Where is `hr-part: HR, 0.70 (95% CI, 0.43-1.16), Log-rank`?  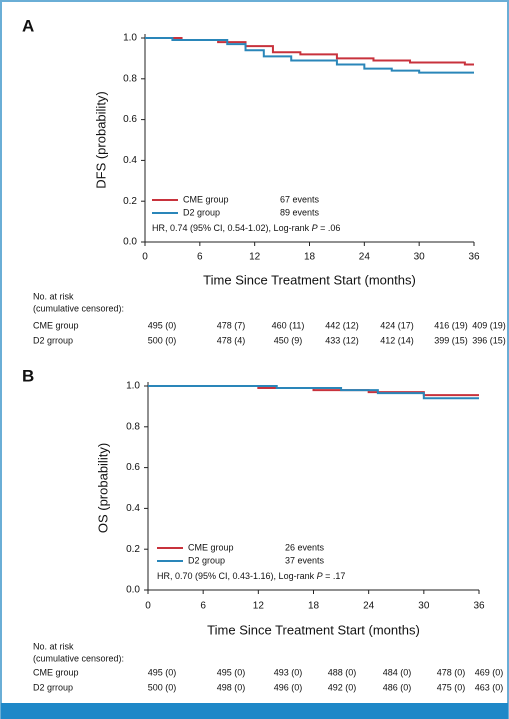 hr-part: HR, 0.70 (95% CI, 0.43-1.16), Log-rank is located at coordinates (237, 576).